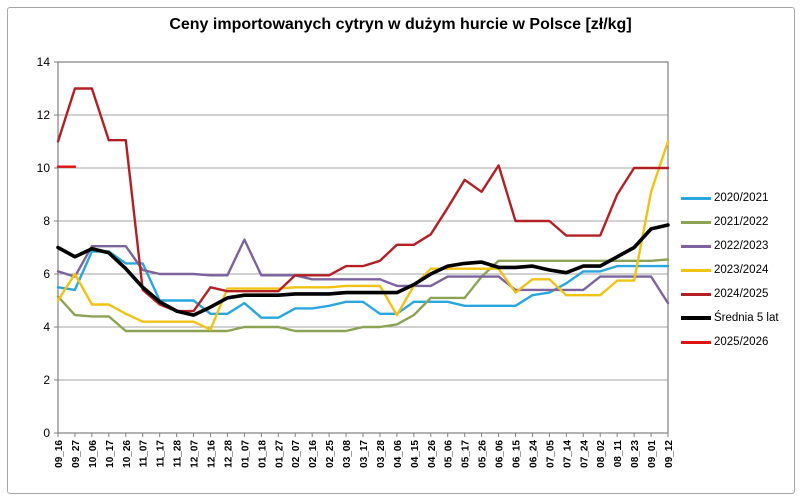 The height and width of the screenshot is (500, 801). I want to click on x-axis-label: 10_26, so click(127, 454).